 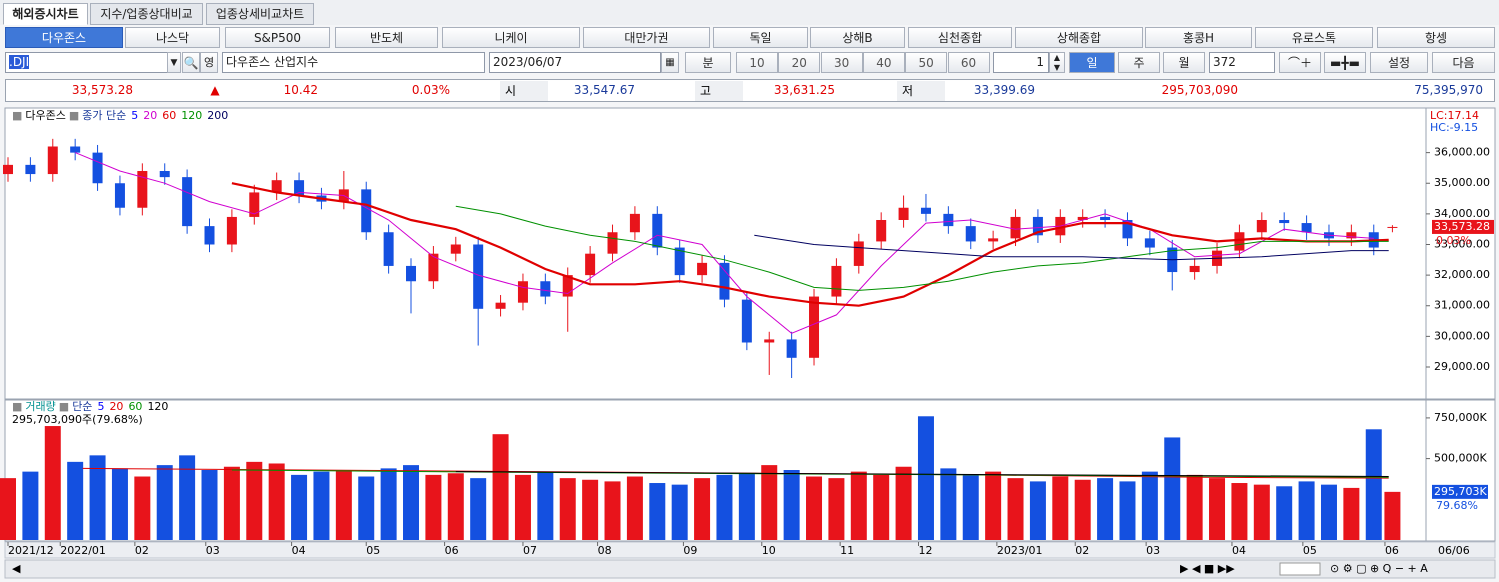 What do you see at coordinates (174, 62) in the screenshot?
I see `symbol-dropdown: ▼` at bounding box center [174, 62].